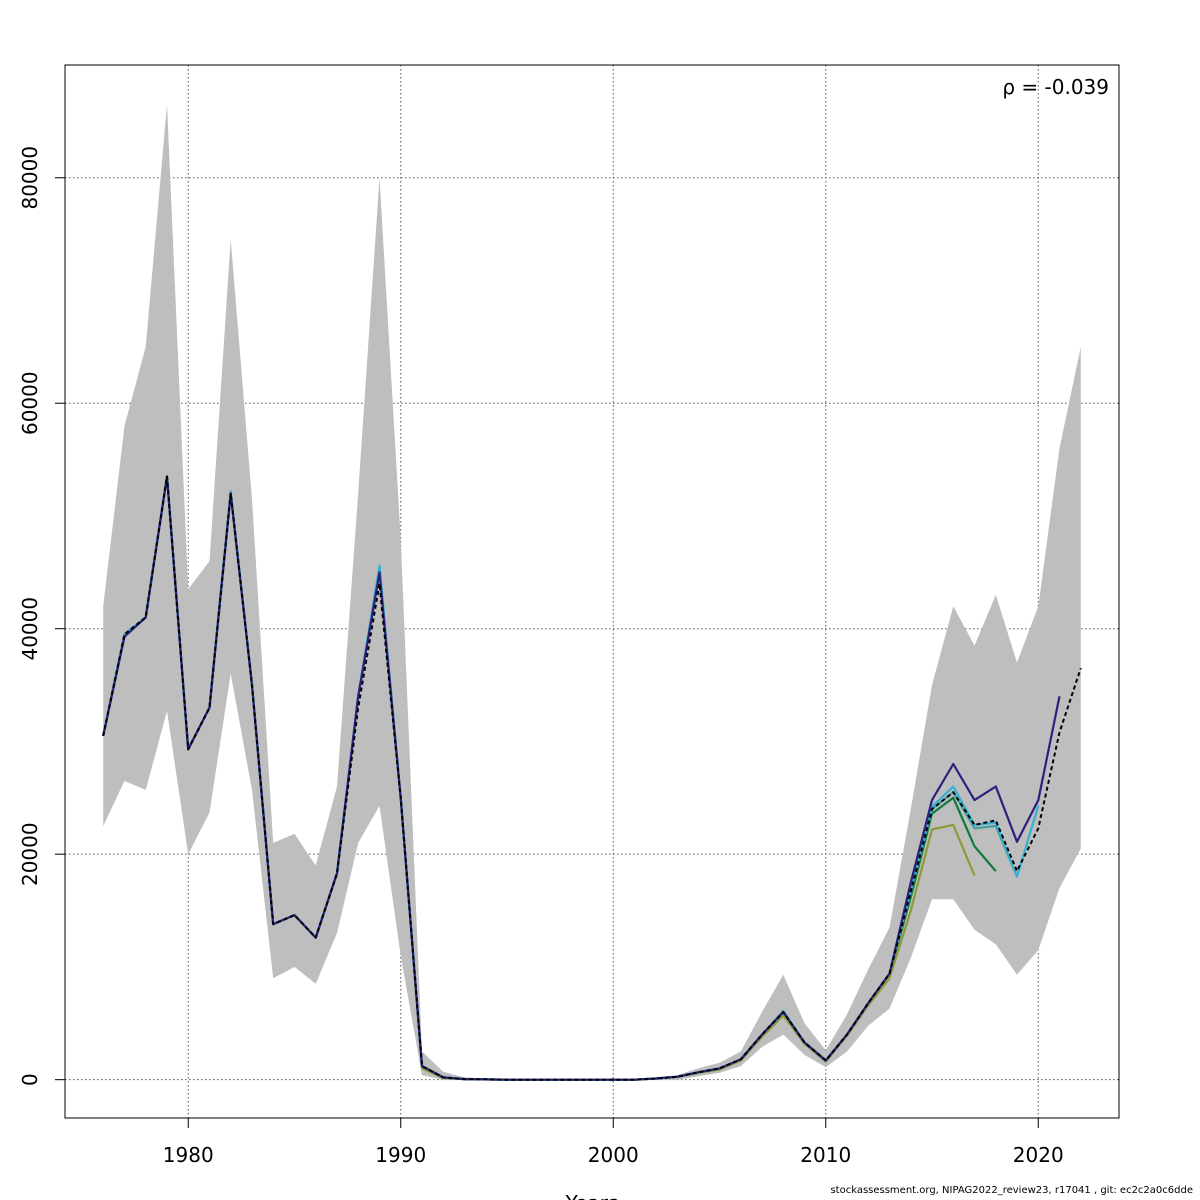  What do you see at coordinates (30, 629) in the screenshot?
I see `y-tick-label-40000: 40000` at bounding box center [30, 629].